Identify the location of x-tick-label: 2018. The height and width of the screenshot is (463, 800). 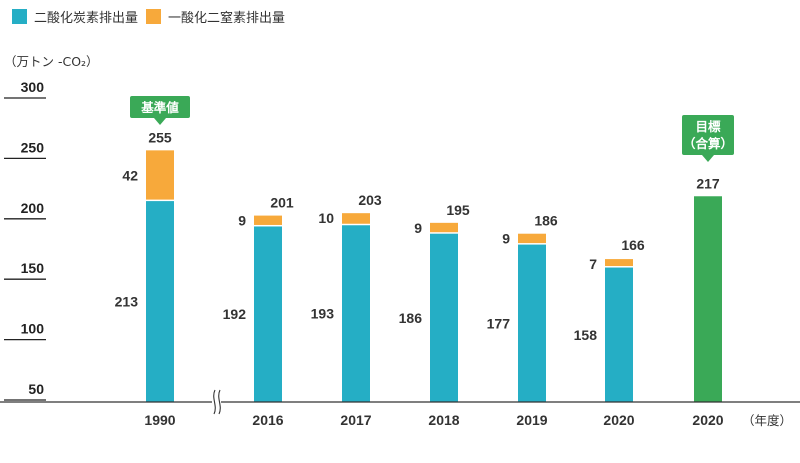
(443, 420).